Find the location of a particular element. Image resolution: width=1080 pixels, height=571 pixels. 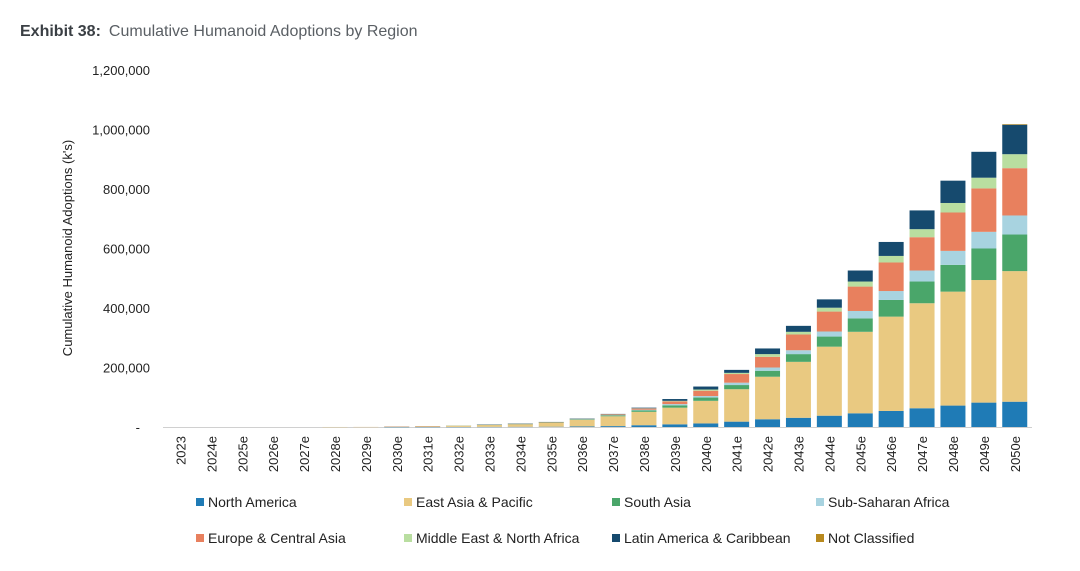

legend-item: Latin America & Caribbean is located at coordinates (701, 538).